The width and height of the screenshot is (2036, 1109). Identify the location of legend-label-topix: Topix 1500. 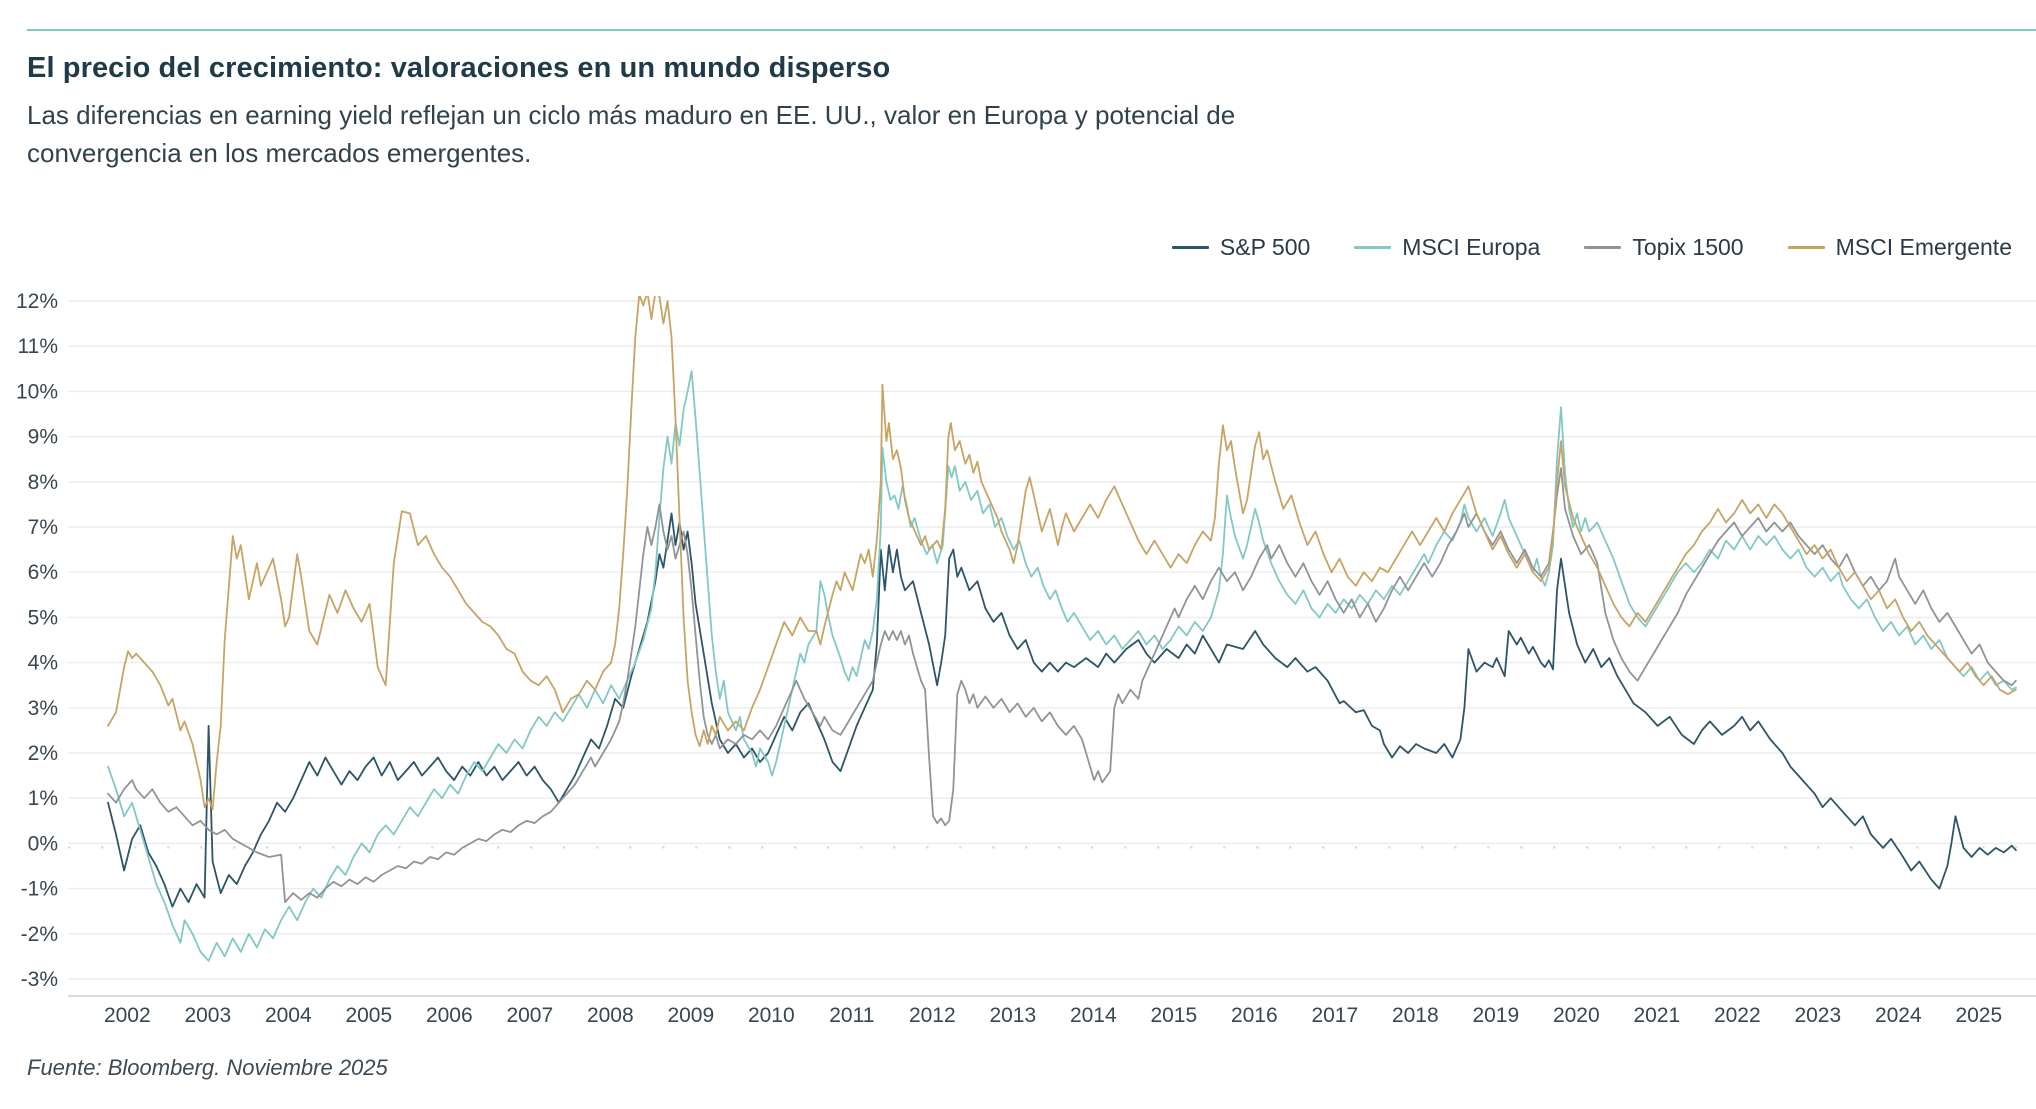
(1688, 247).